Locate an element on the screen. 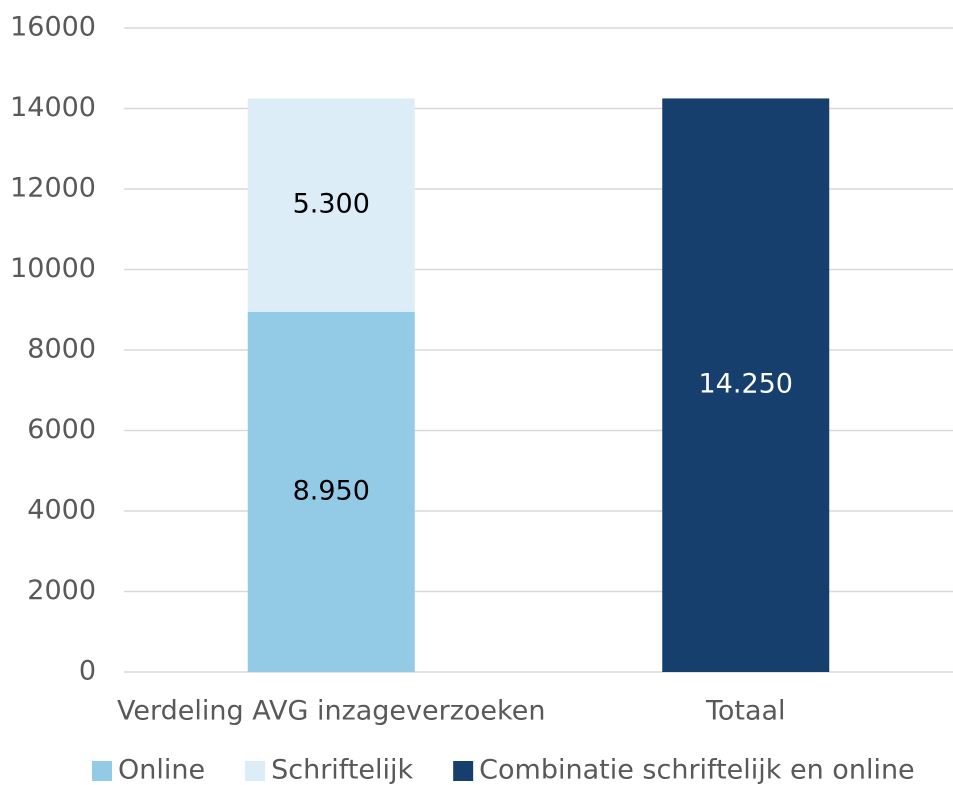 Image resolution: width=953 pixels, height=785 pixels. y-tick-label: 2000 is located at coordinates (61, 590).